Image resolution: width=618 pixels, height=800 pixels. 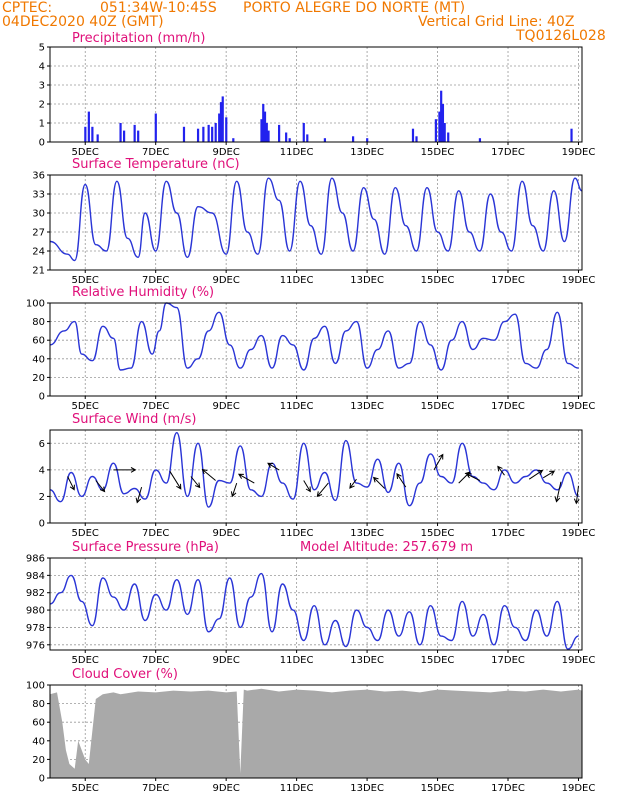 I want to click on y-tick-label: 0, so click(x=42, y=397).